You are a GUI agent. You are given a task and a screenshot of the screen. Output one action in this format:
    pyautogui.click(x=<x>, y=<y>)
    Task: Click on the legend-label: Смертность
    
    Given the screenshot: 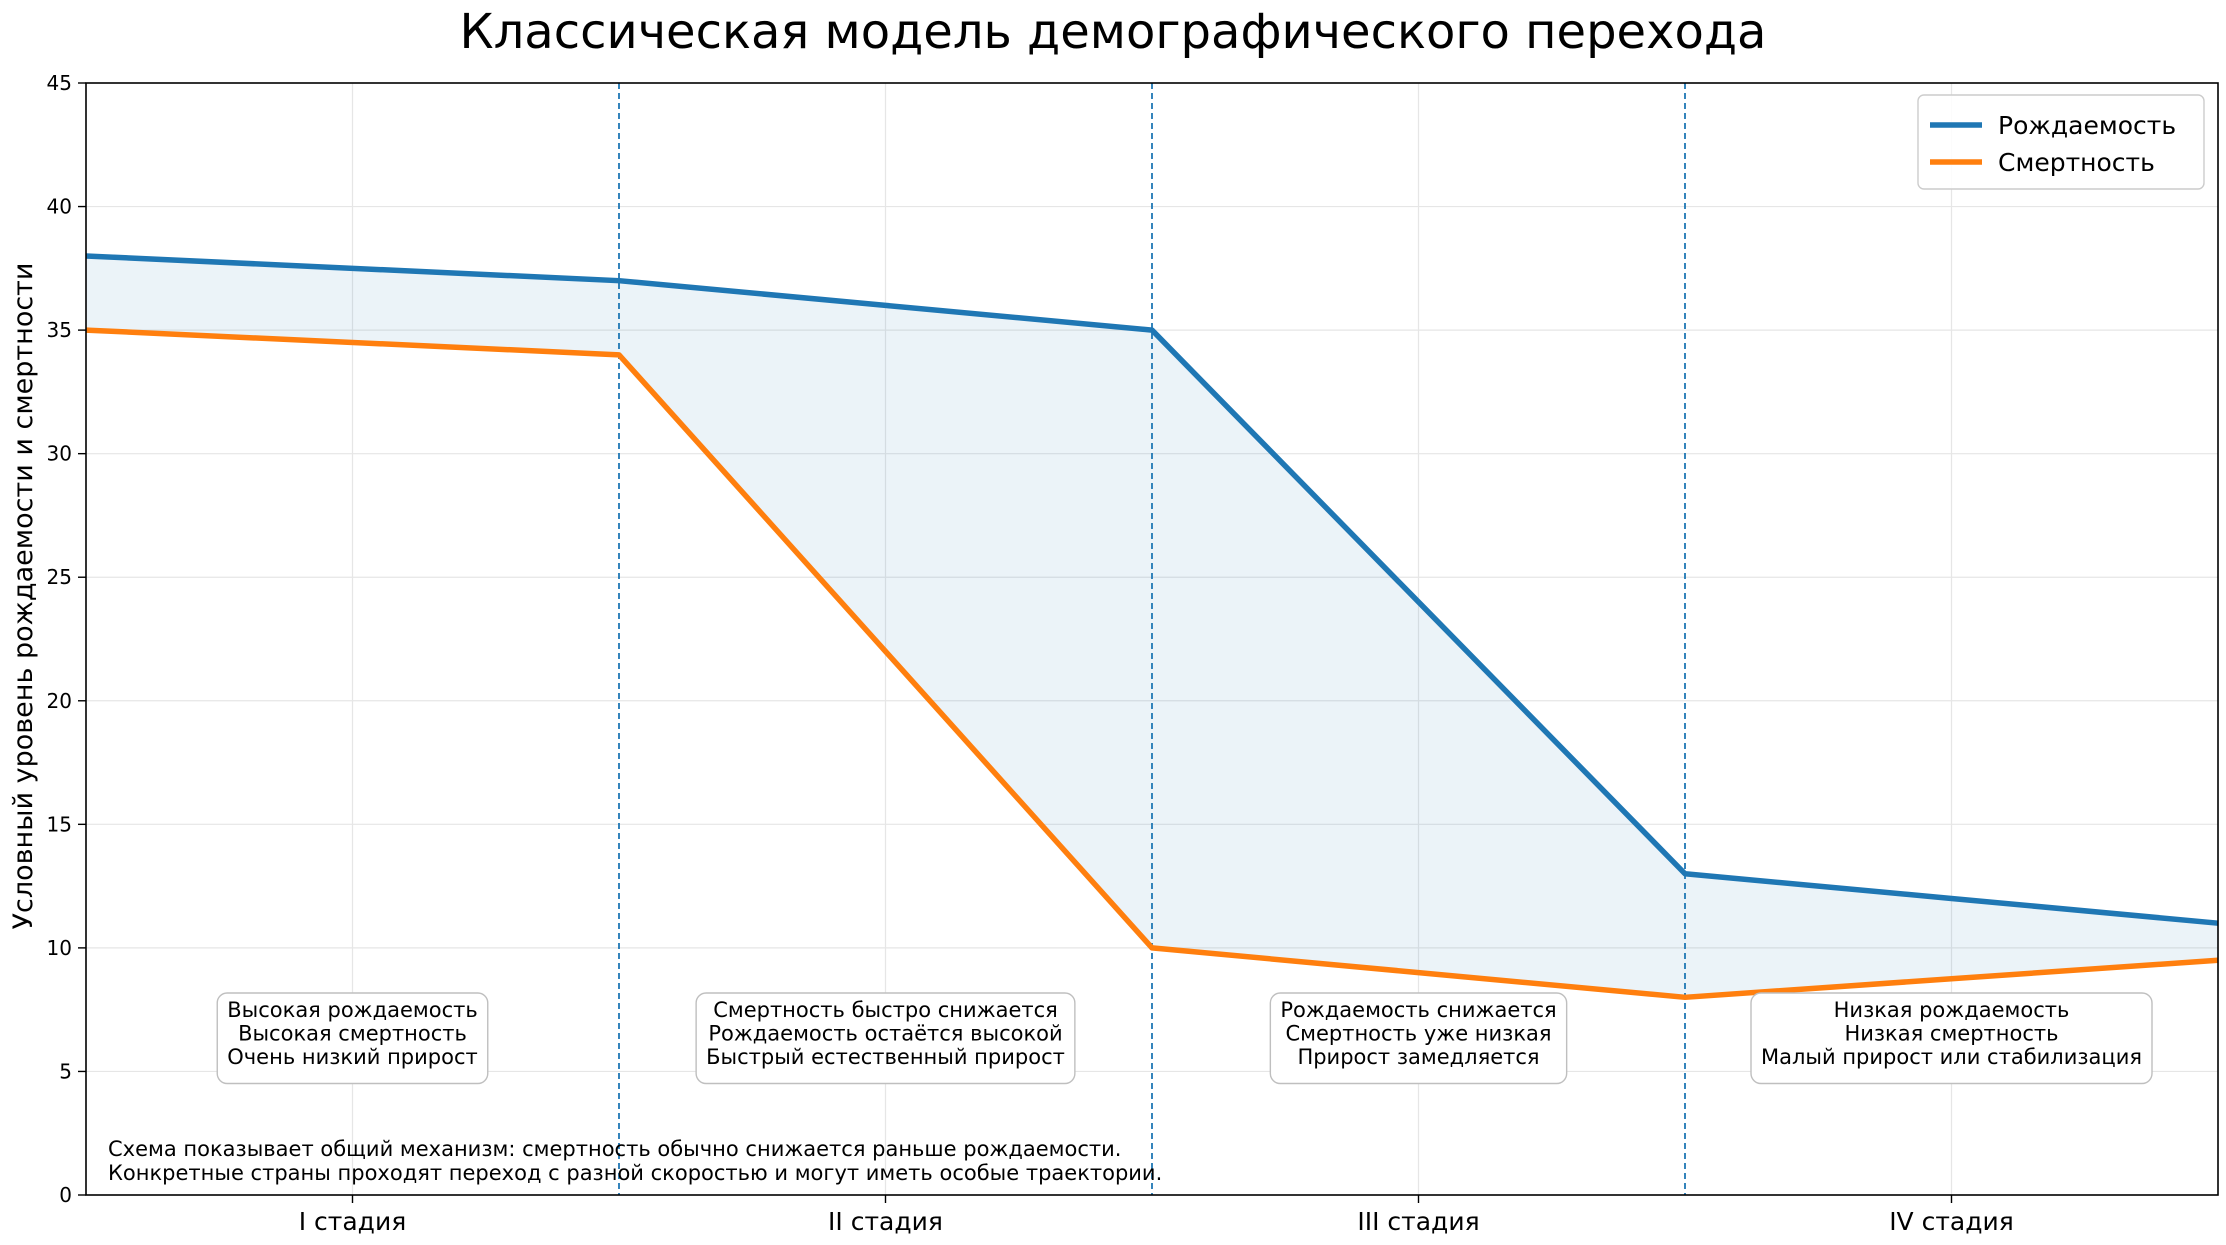 What is the action you would take?
    pyautogui.click(x=2076, y=162)
    